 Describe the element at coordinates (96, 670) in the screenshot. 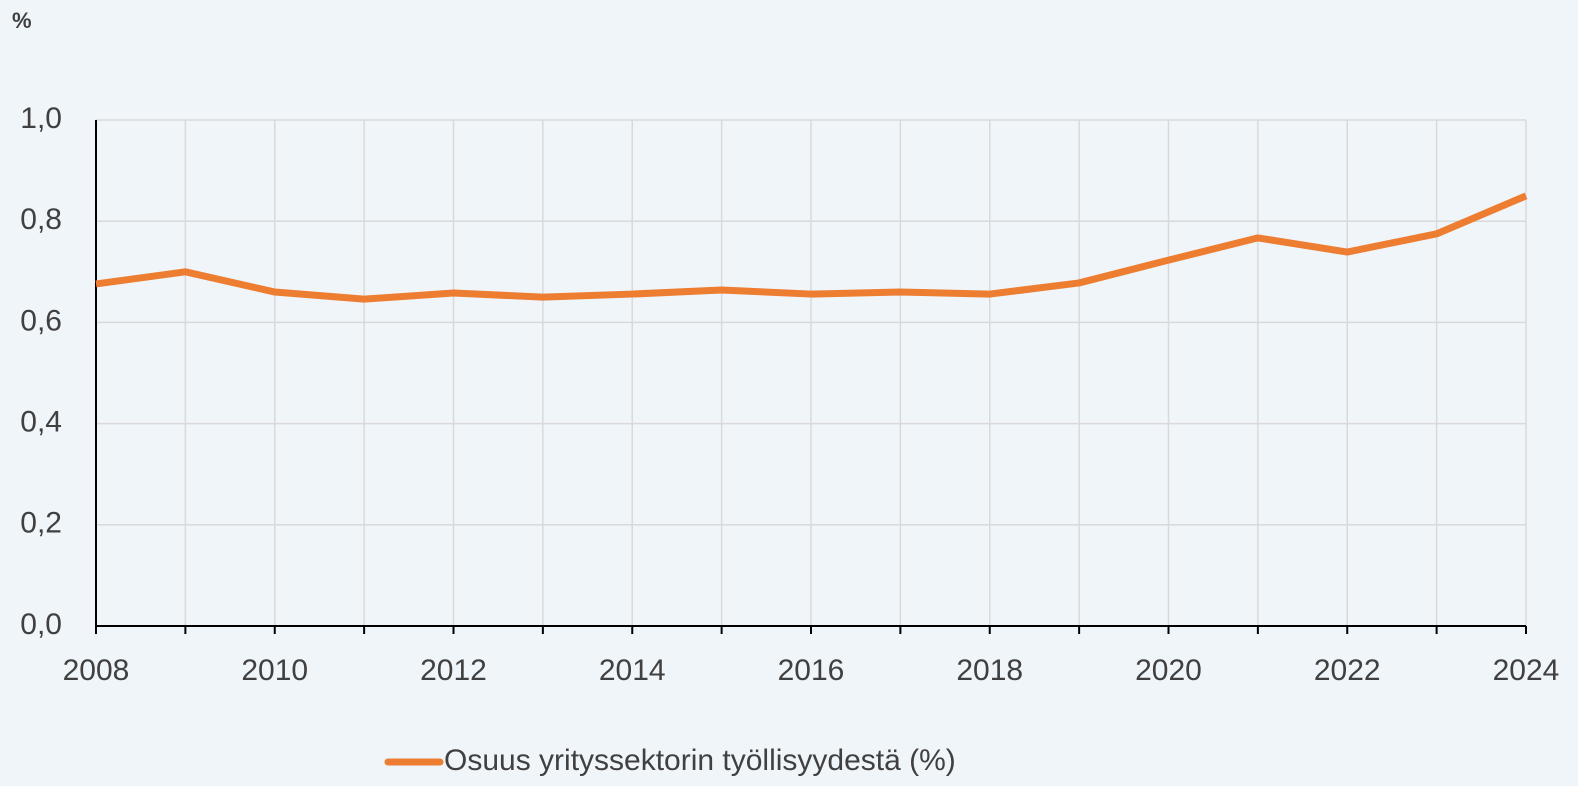

I see `x-tick-label: 2008` at that location.